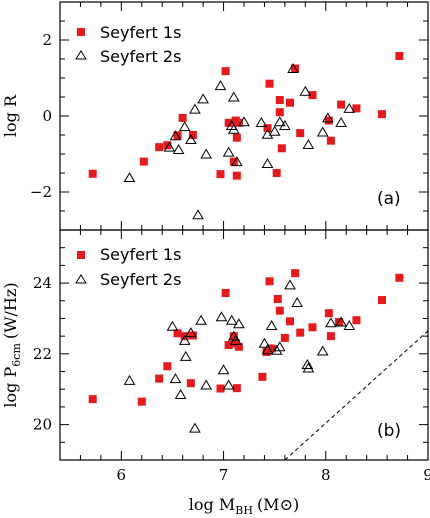  Describe the element at coordinates (81, 32) in the screenshot. I see `legend-marker-seyfert-1s` at that location.